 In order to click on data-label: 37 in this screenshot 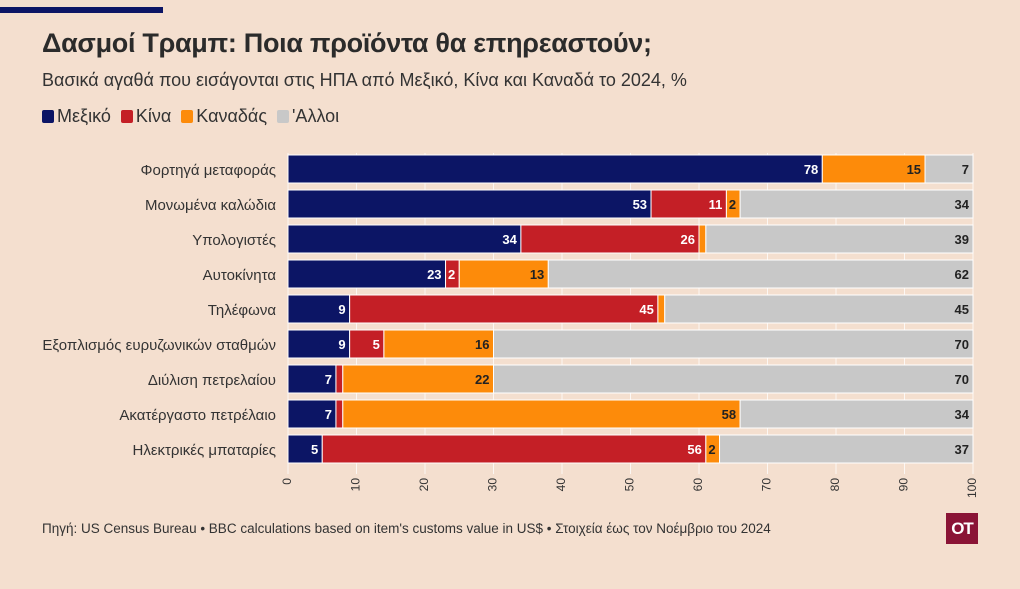, I will do `click(962, 449)`.